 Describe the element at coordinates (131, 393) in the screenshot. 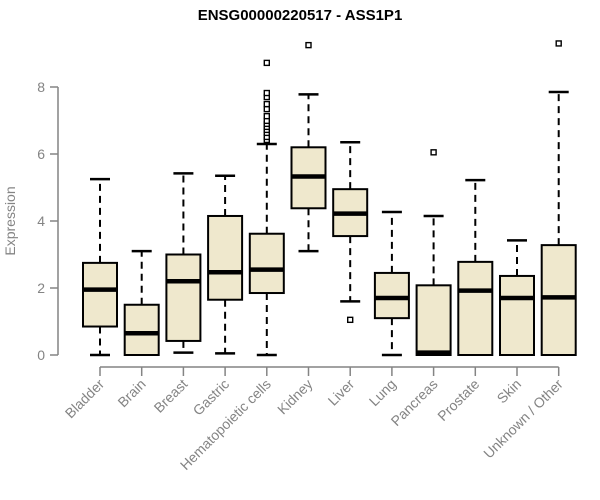

I see `x-tick-label: Brain` at that location.